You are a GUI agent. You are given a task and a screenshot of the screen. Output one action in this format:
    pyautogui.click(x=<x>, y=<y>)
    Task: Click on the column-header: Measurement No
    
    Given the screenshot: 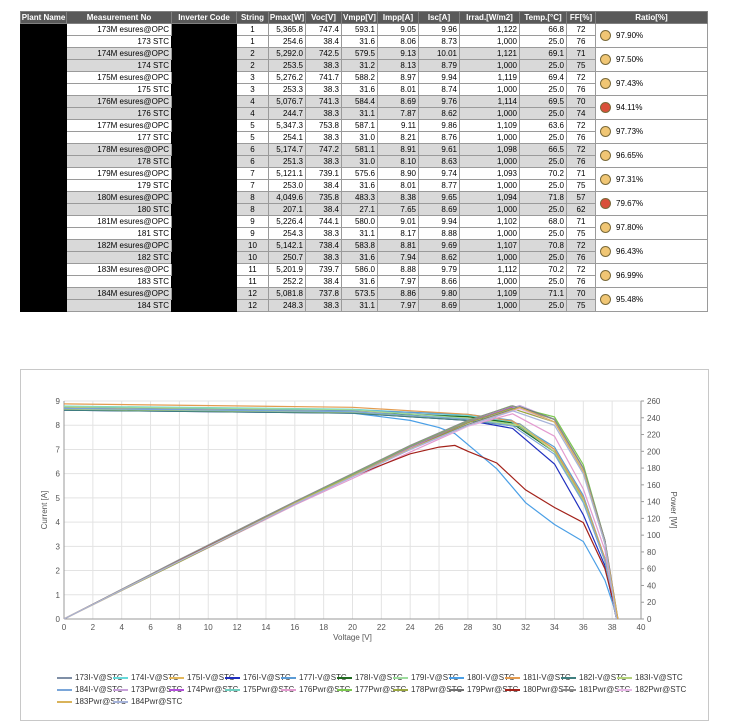 What is the action you would take?
    pyautogui.click(x=119, y=17)
    